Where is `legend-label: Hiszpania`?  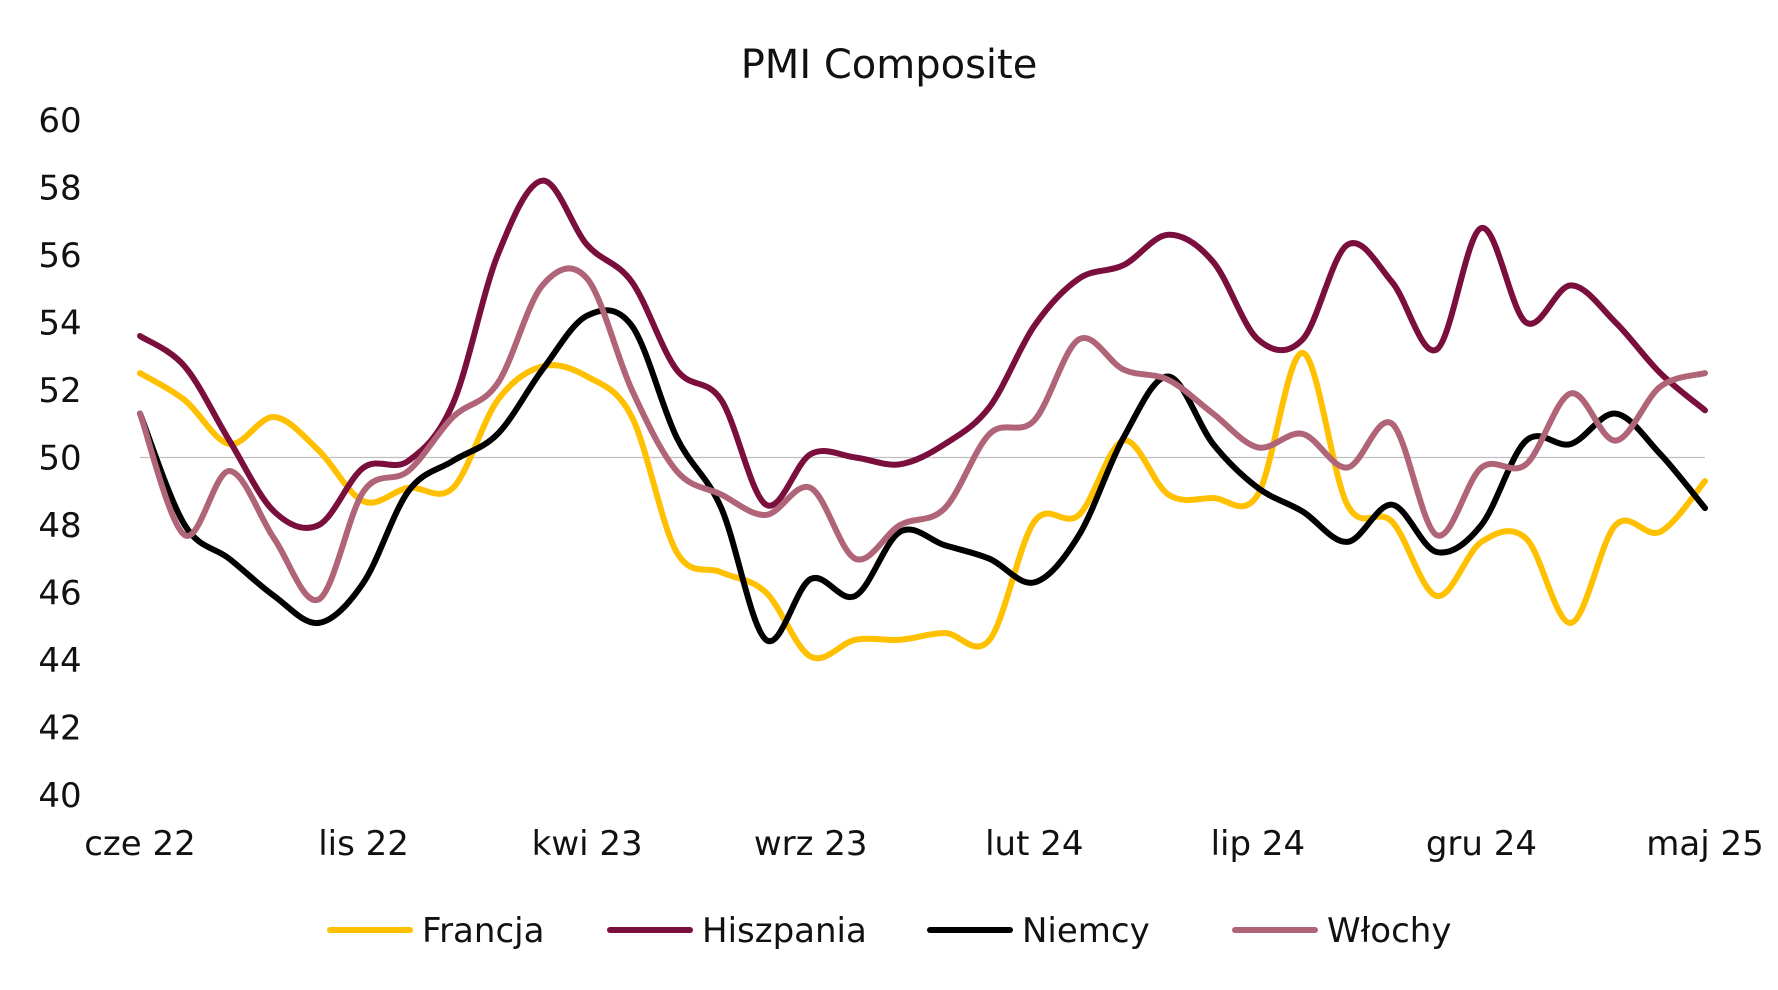
legend-label: Hiszpania is located at coordinates (784, 931).